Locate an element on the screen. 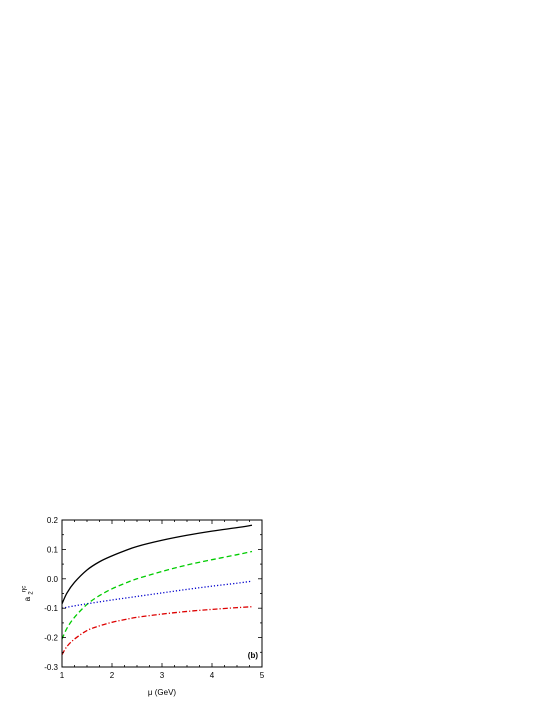  y-tick-label: -0.3 is located at coordinates (51, 667).